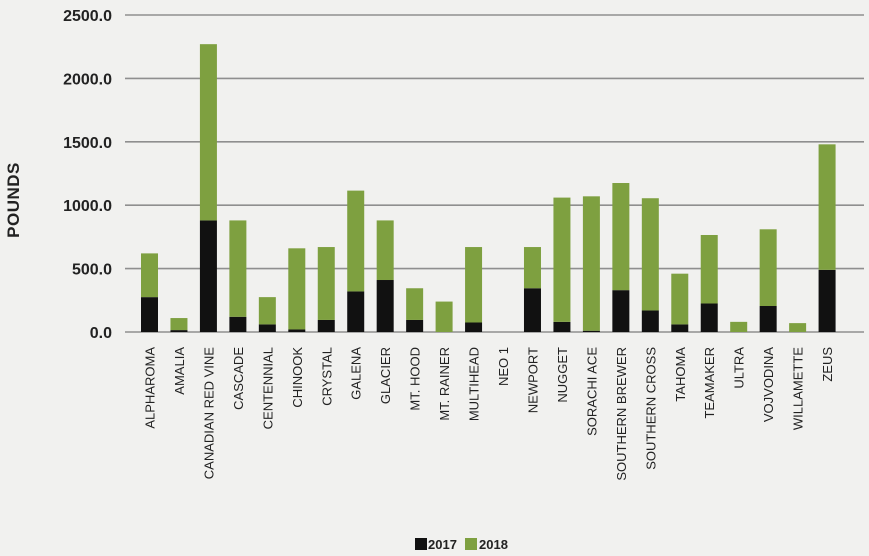 The width and height of the screenshot is (869, 556). Describe the element at coordinates (461, 544) in the screenshot. I see `legend: 2017 2018` at that location.